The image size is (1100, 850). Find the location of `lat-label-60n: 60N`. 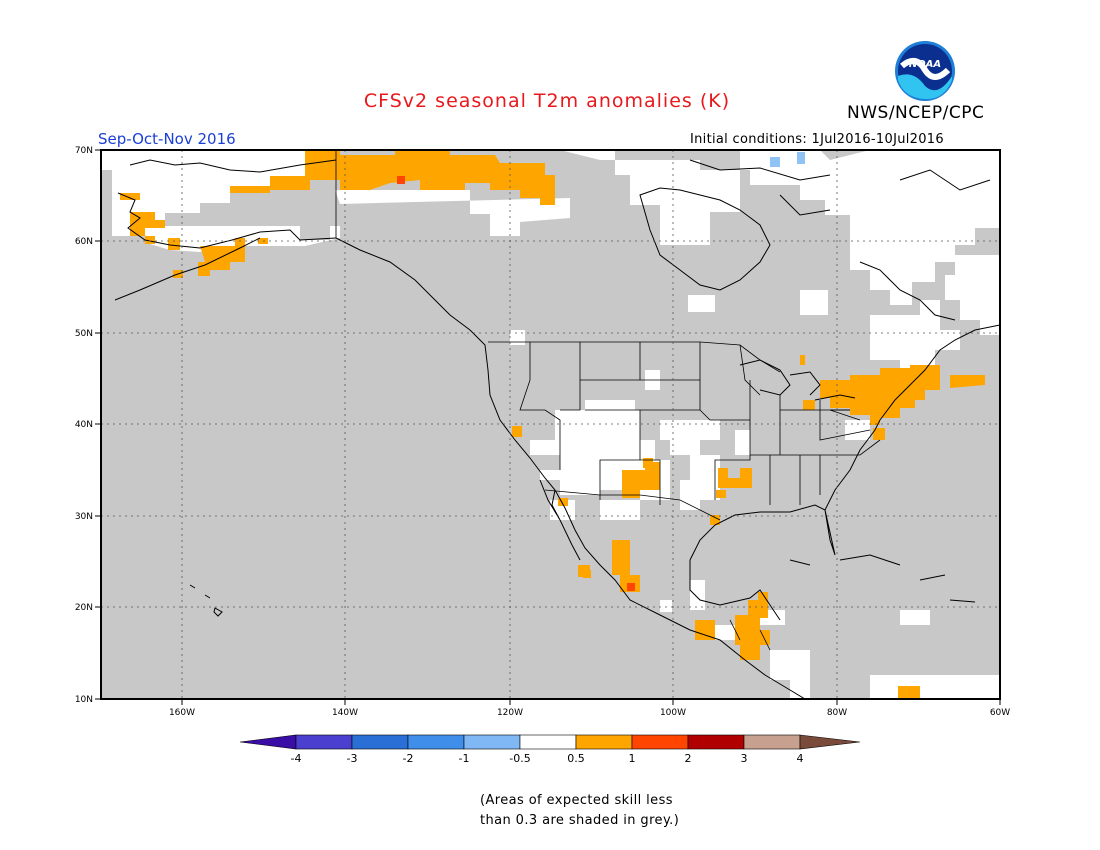

lat-label-60n: 60N is located at coordinates (84, 242).